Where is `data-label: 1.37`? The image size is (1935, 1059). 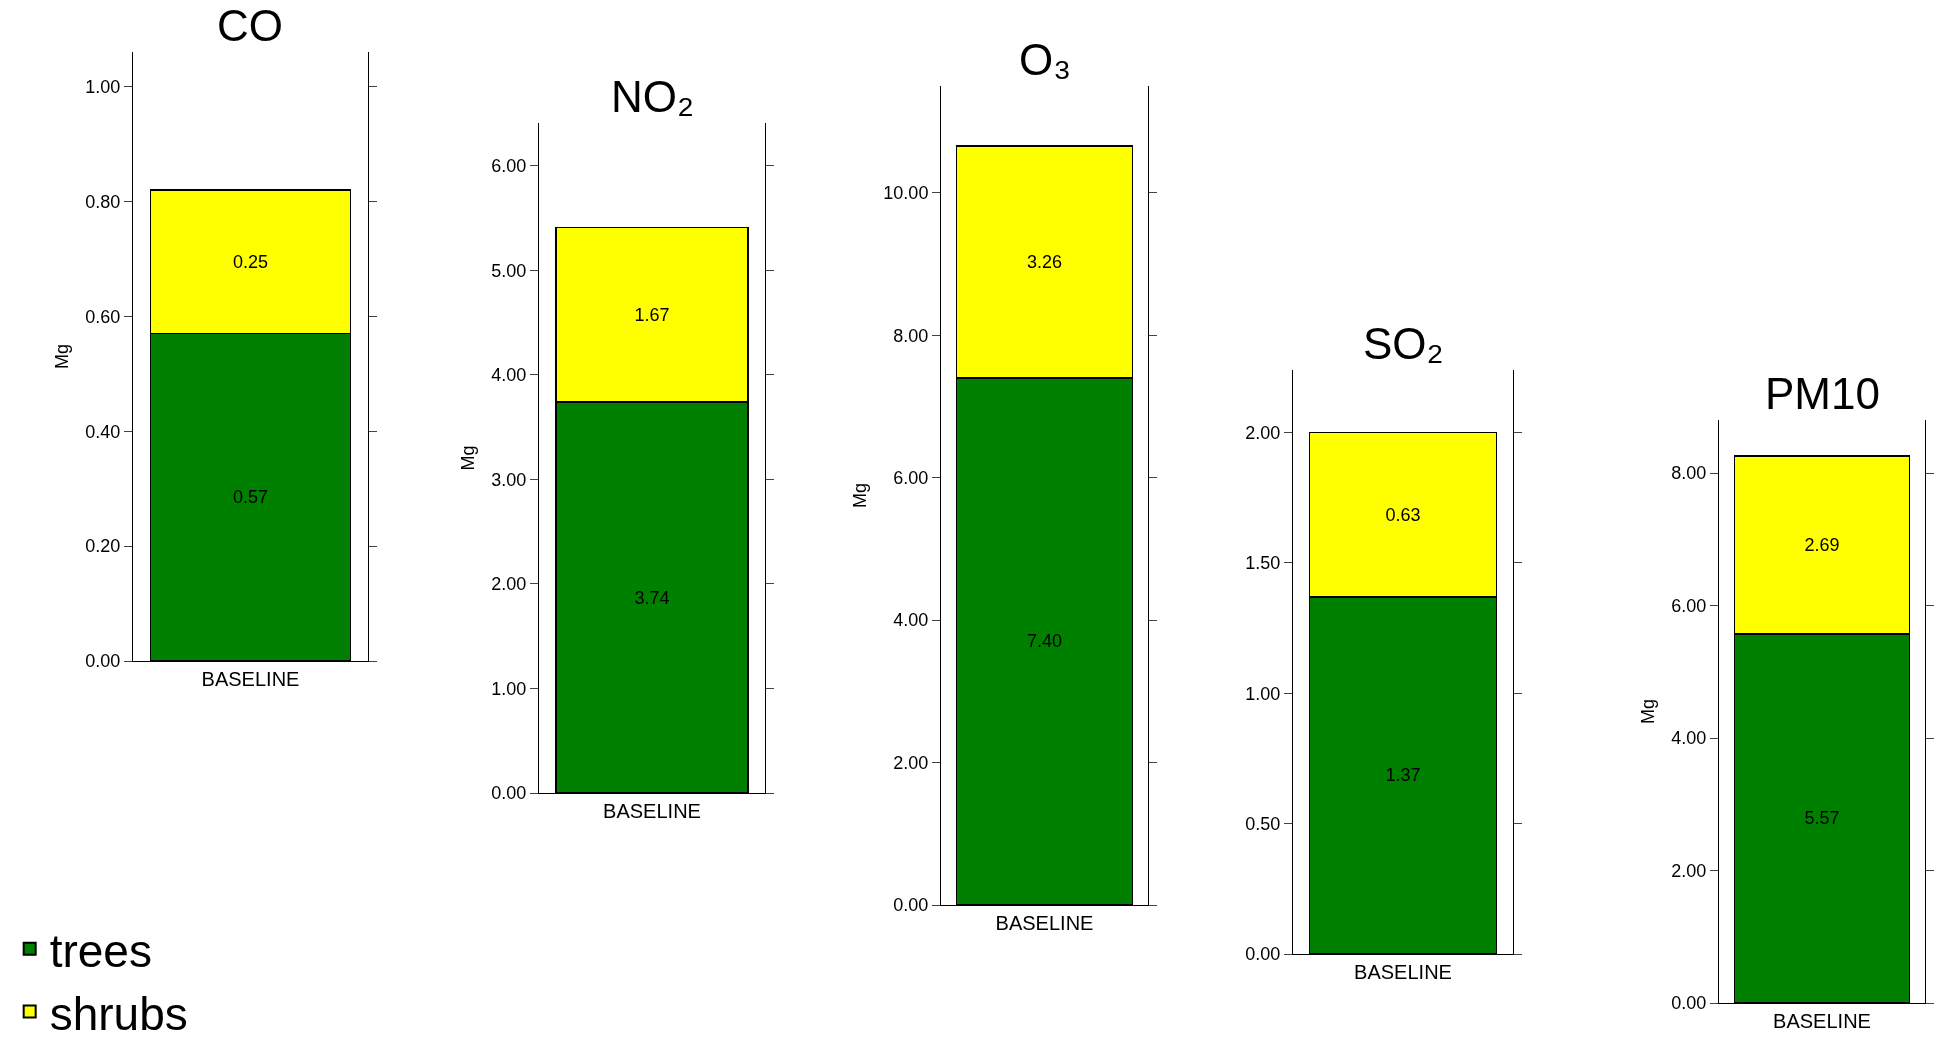
data-label: 1.37 is located at coordinates (1403, 775).